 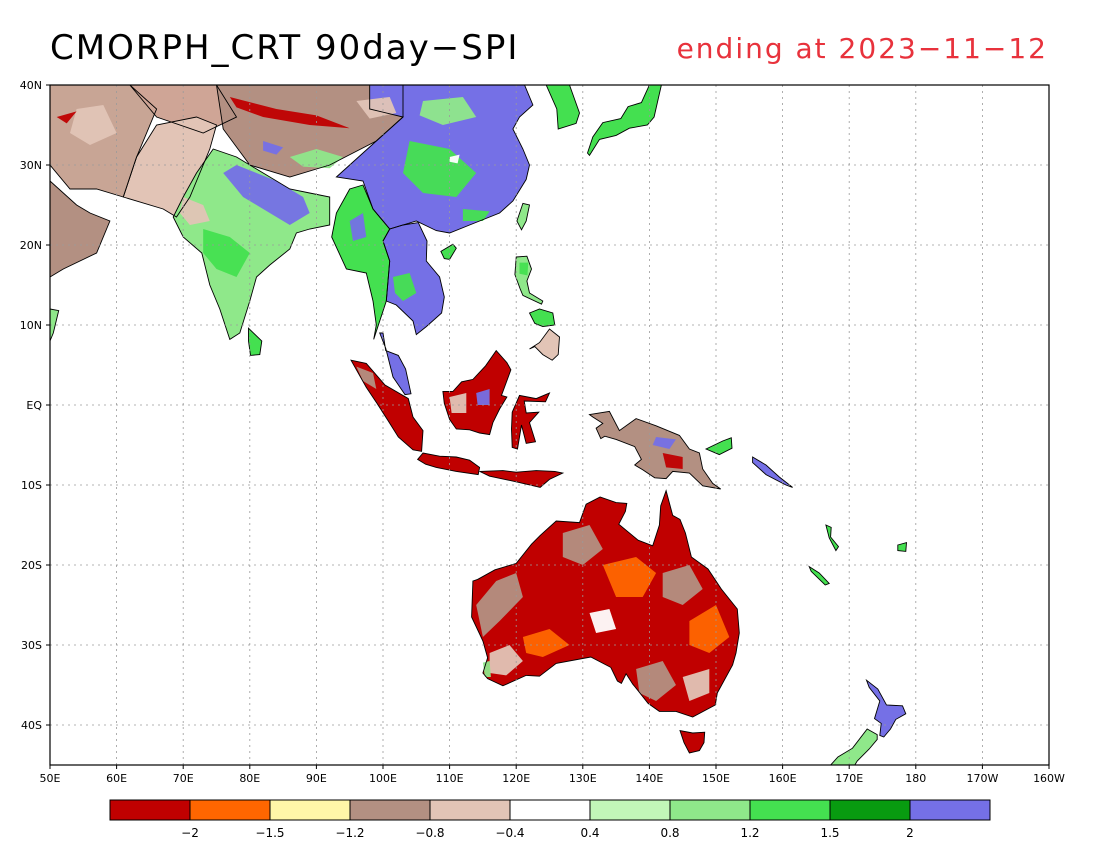 I want to click on lat-label: 20S, so click(x=31, y=565).